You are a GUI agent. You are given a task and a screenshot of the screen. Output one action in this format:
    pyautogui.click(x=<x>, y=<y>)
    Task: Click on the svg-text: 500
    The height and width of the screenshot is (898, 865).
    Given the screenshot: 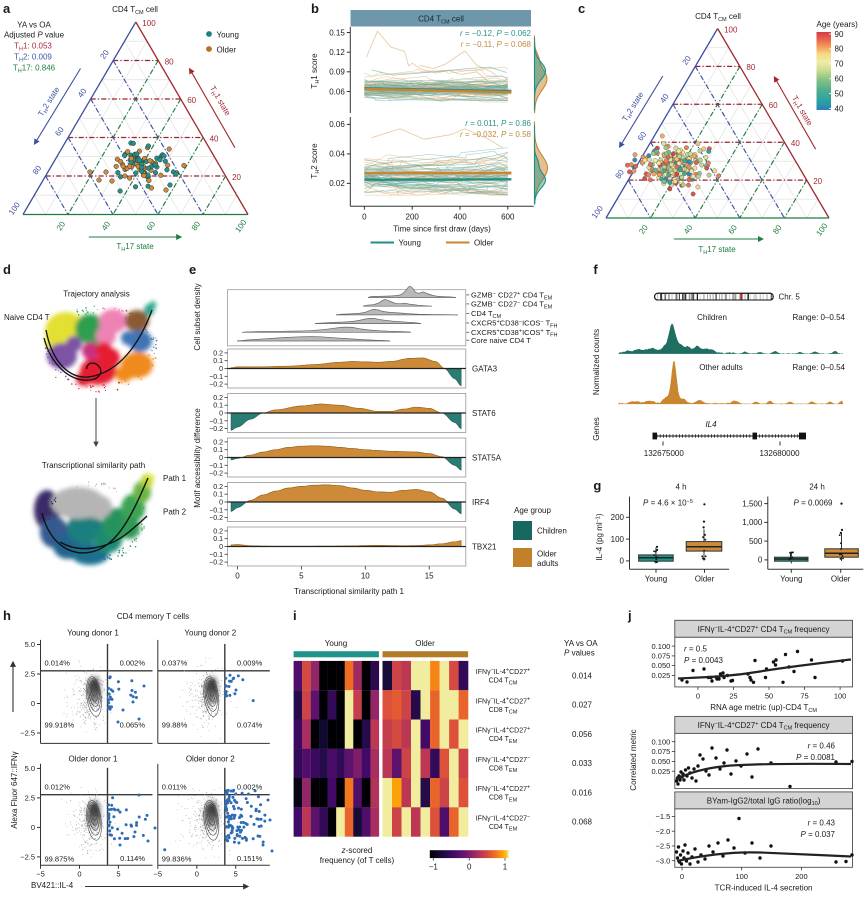 What is the action you would take?
    pyautogui.click(x=756, y=541)
    